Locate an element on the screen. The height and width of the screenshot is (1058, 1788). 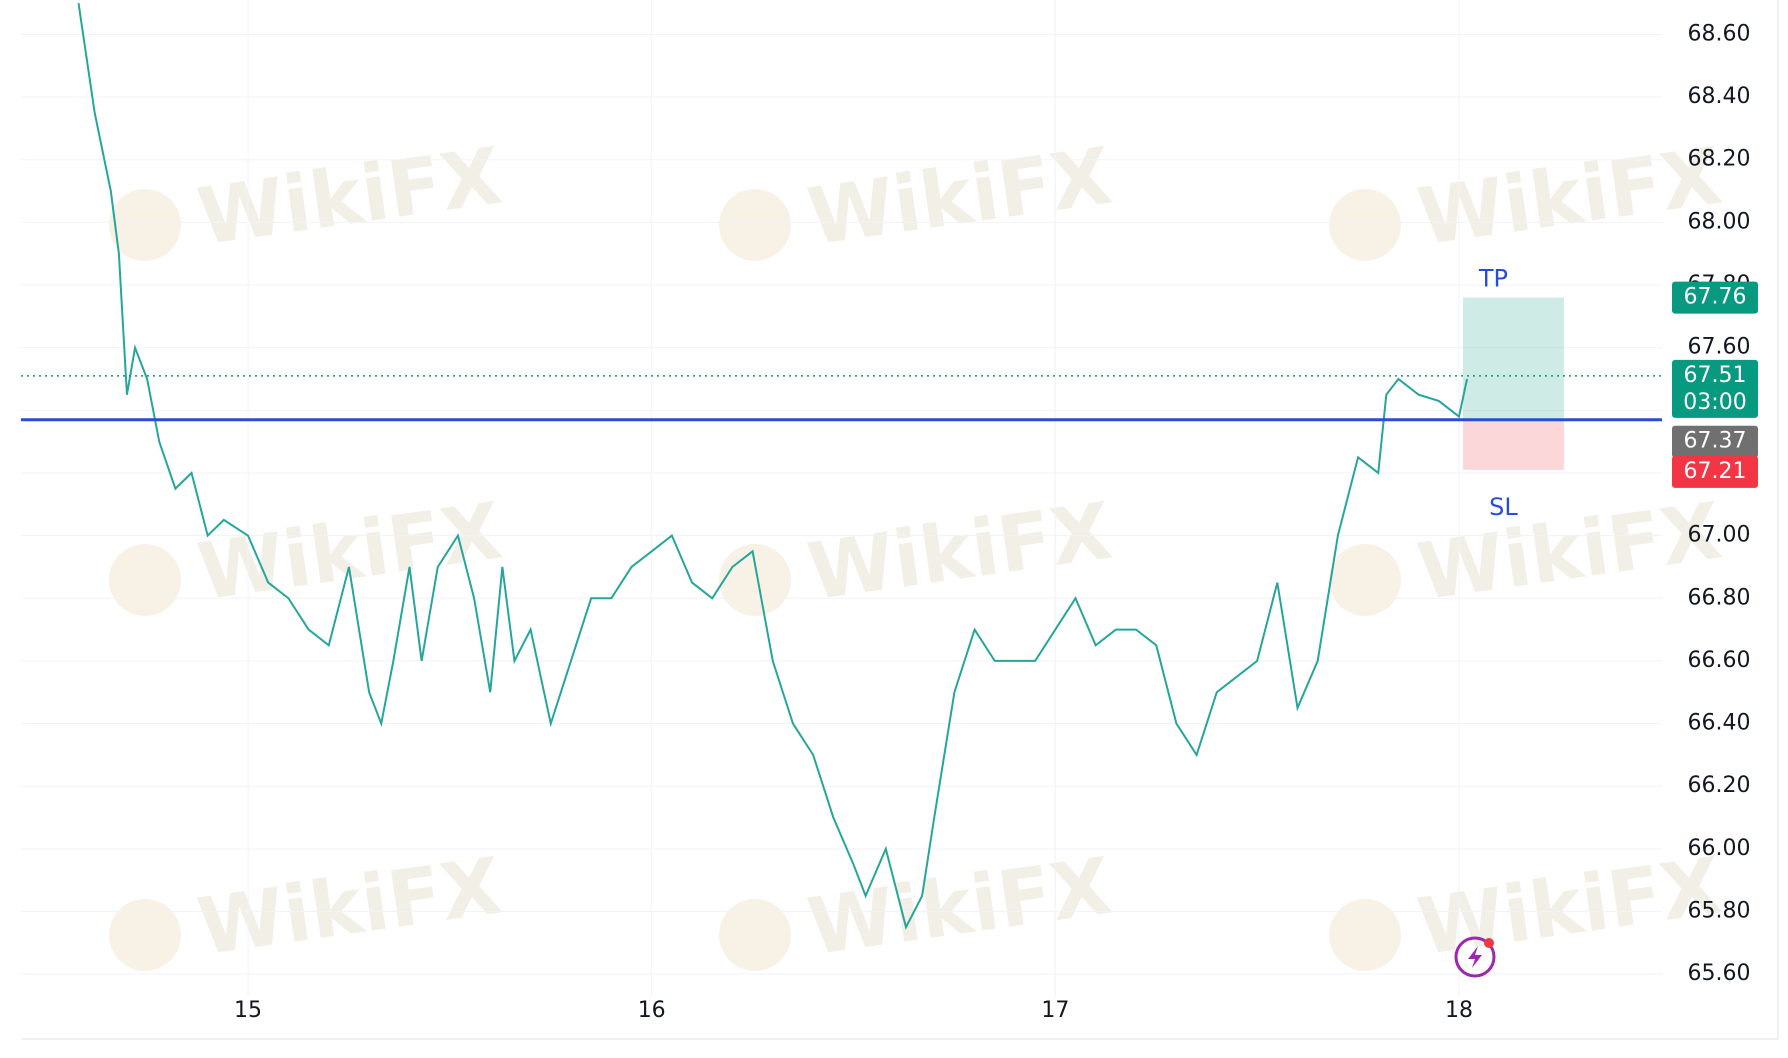
y-tick-label: 68.60 is located at coordinates (1719, 33).